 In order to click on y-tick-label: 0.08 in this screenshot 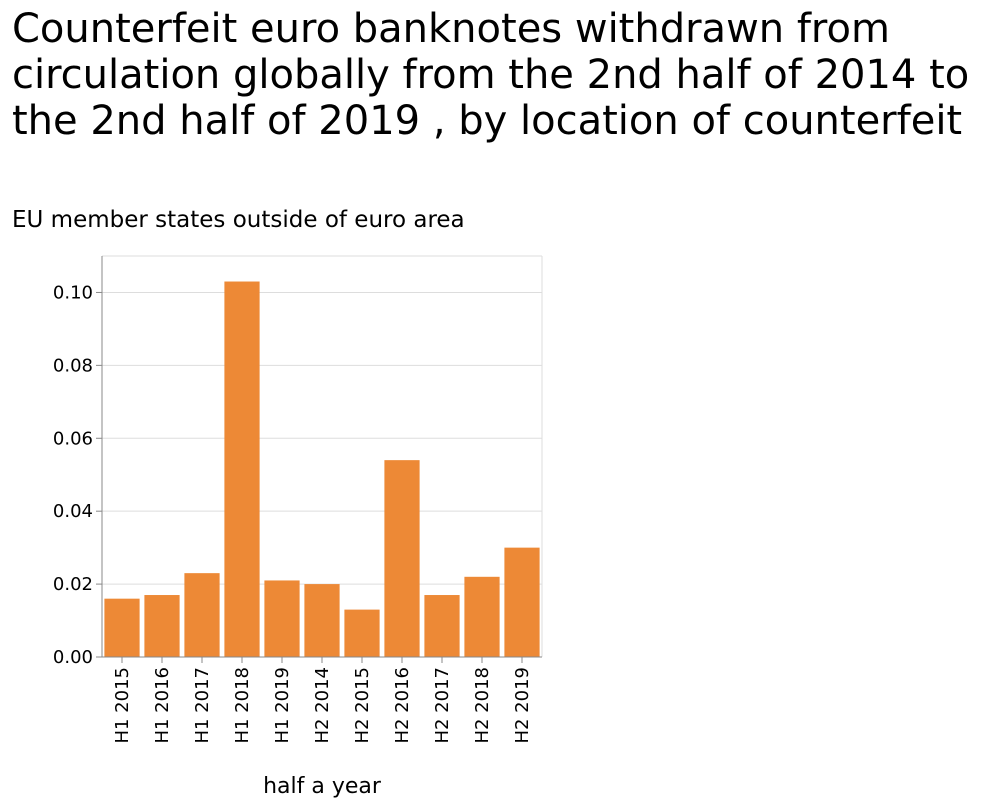, I will do `click(73, 365)`.